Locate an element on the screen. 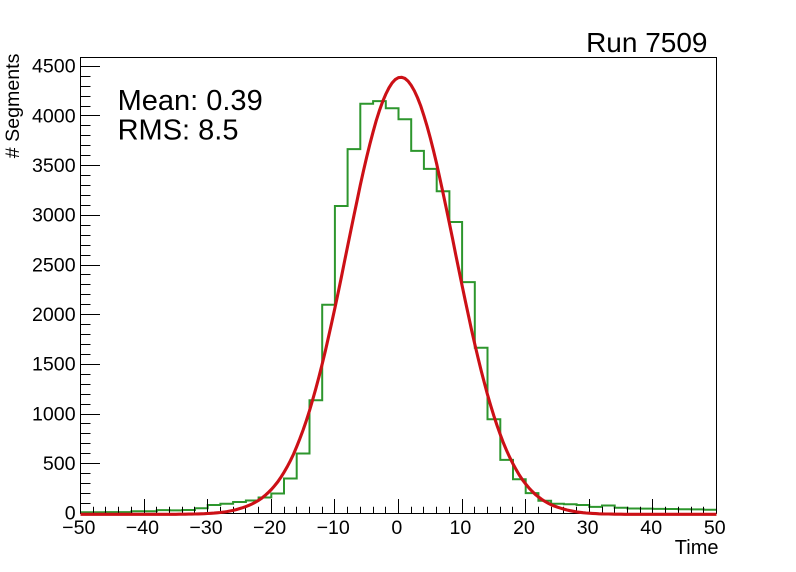 The height and width of the screenshot is (572, 796). svg-text: 4500 is located at coordinates (54, 67).